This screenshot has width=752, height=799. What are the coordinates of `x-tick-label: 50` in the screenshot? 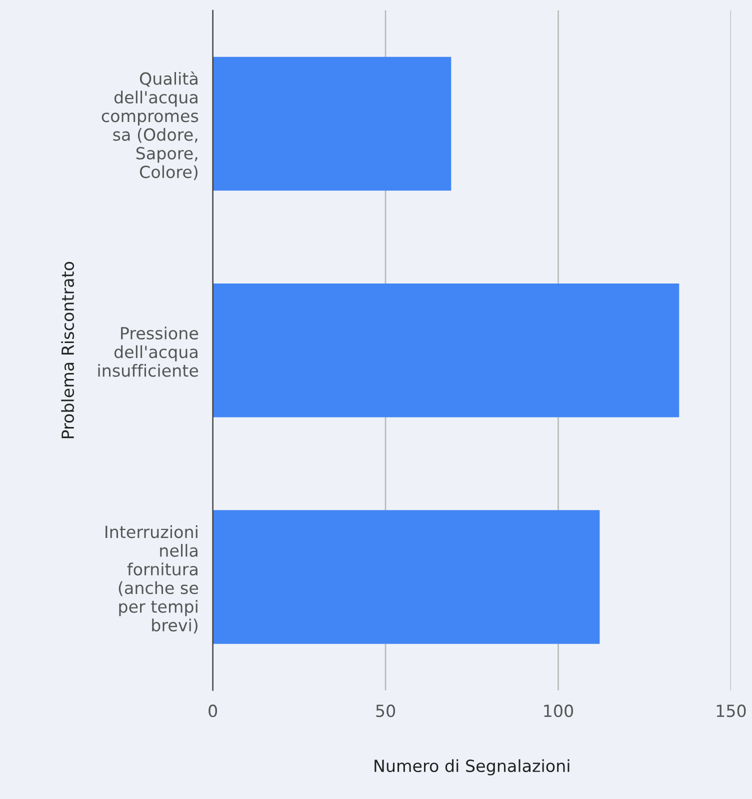 It's located at (386, 711).